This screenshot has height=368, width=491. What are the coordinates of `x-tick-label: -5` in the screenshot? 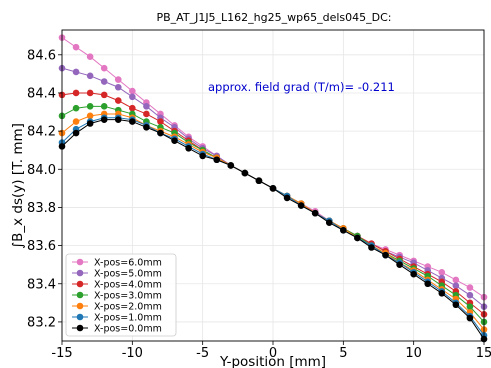 It's located at (202, 353).